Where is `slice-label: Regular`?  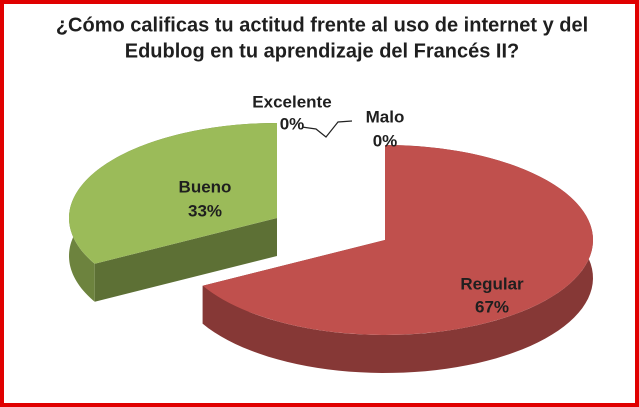 slice-label: Regular is located at coordinates (492, 283).